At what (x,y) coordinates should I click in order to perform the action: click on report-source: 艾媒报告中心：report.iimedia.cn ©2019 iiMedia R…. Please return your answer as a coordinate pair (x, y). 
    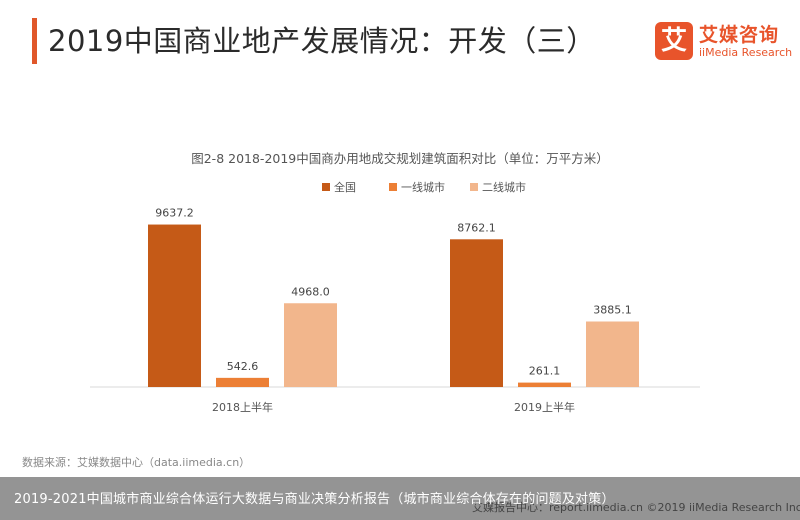
    Looking at the image, I should click on (636, 507).